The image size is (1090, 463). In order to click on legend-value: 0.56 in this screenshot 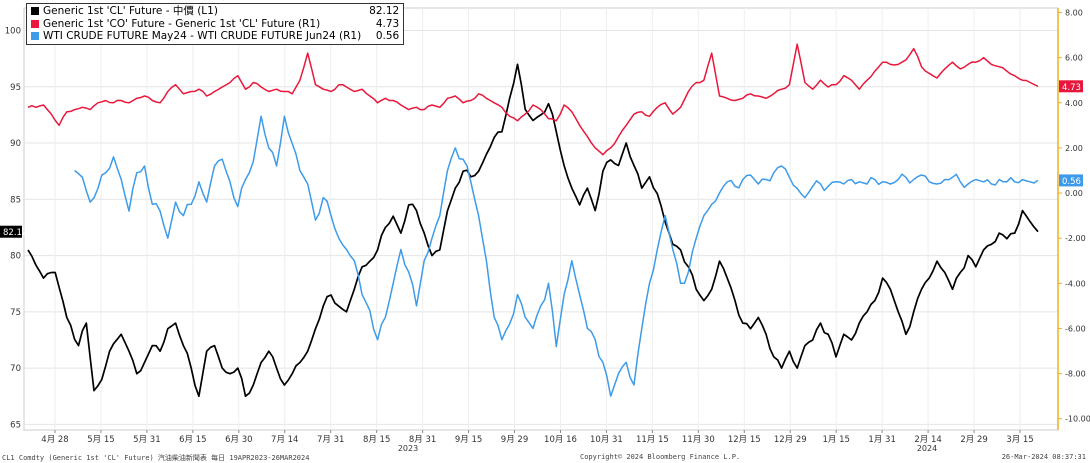, I will do `click(387, 36)`.